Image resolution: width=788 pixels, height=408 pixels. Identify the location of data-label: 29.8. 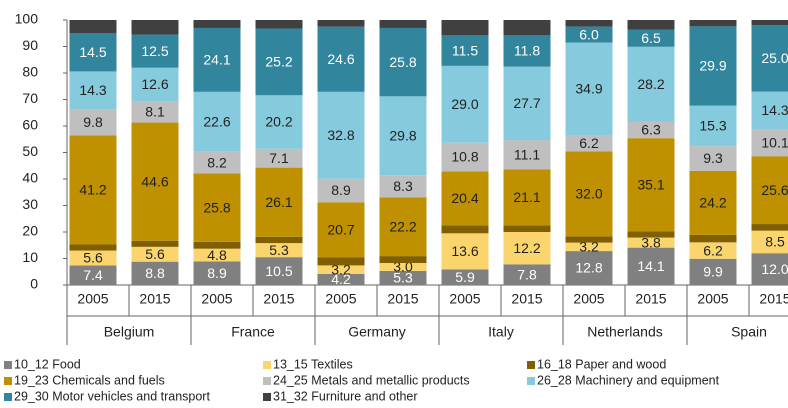
(402, 136).